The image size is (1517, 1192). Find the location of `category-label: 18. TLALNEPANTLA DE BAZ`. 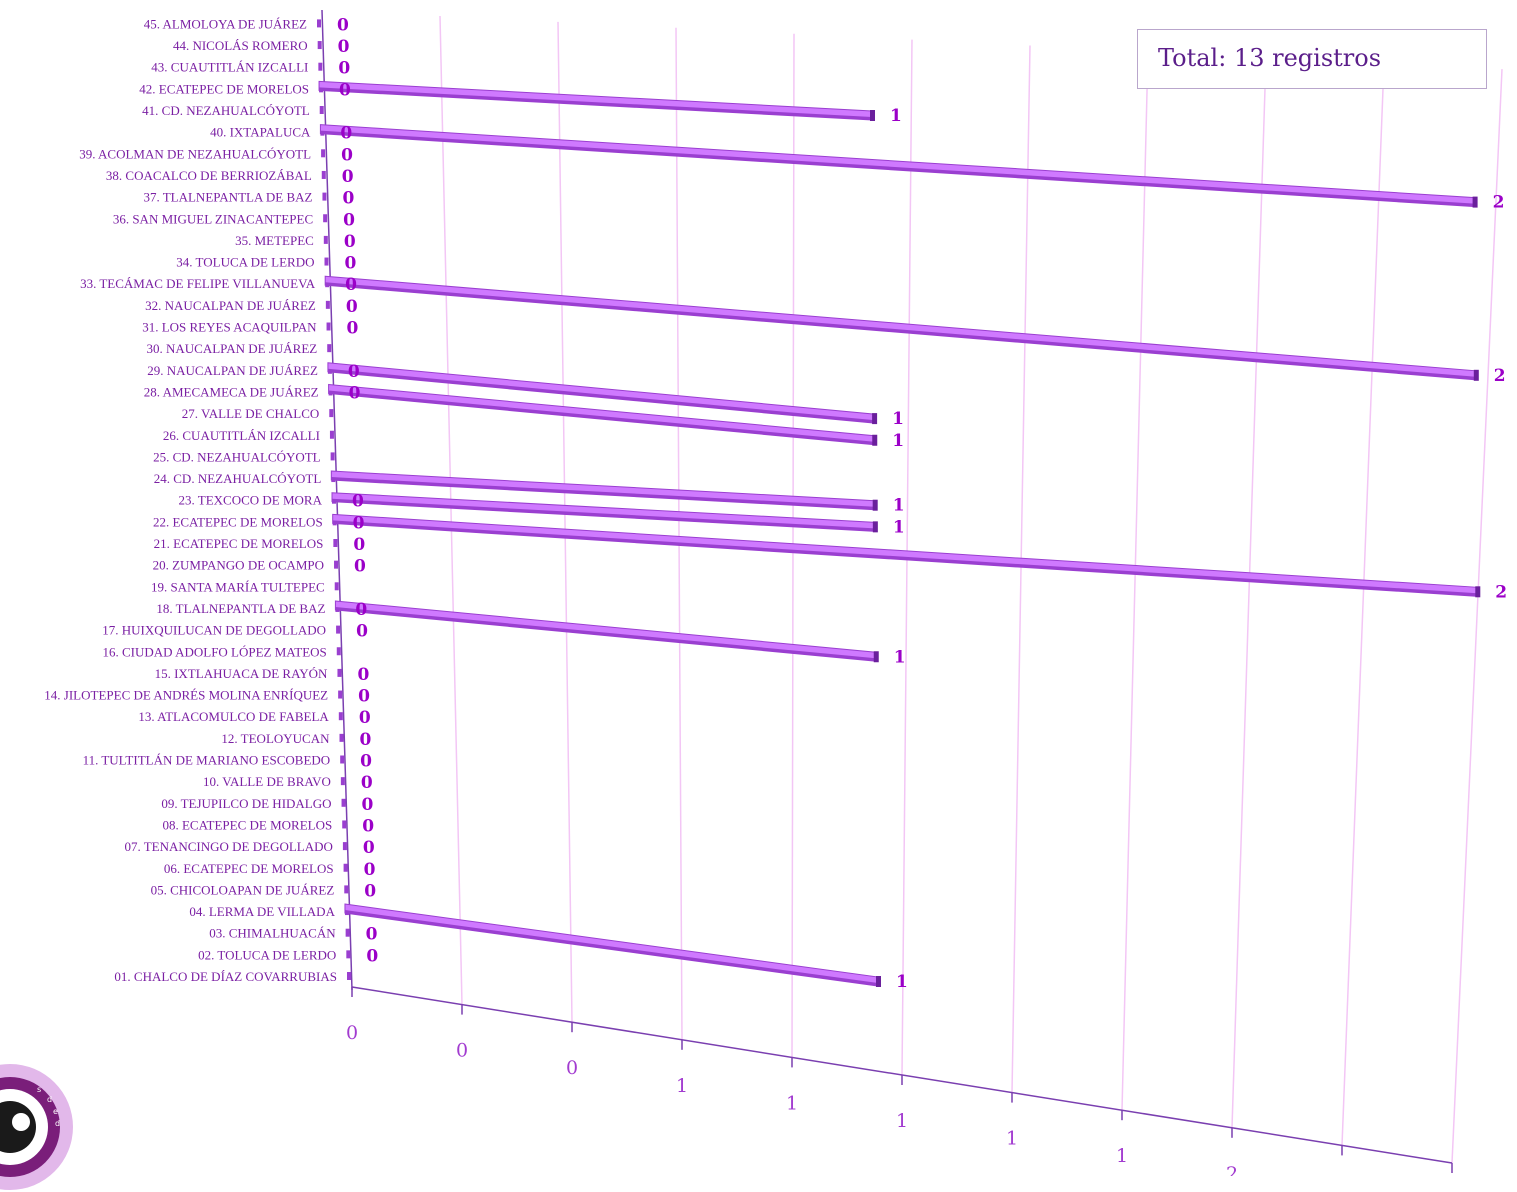

category-label: 18. TLALNEPANTLA DE BAZ is located at coordinates (240, 608).